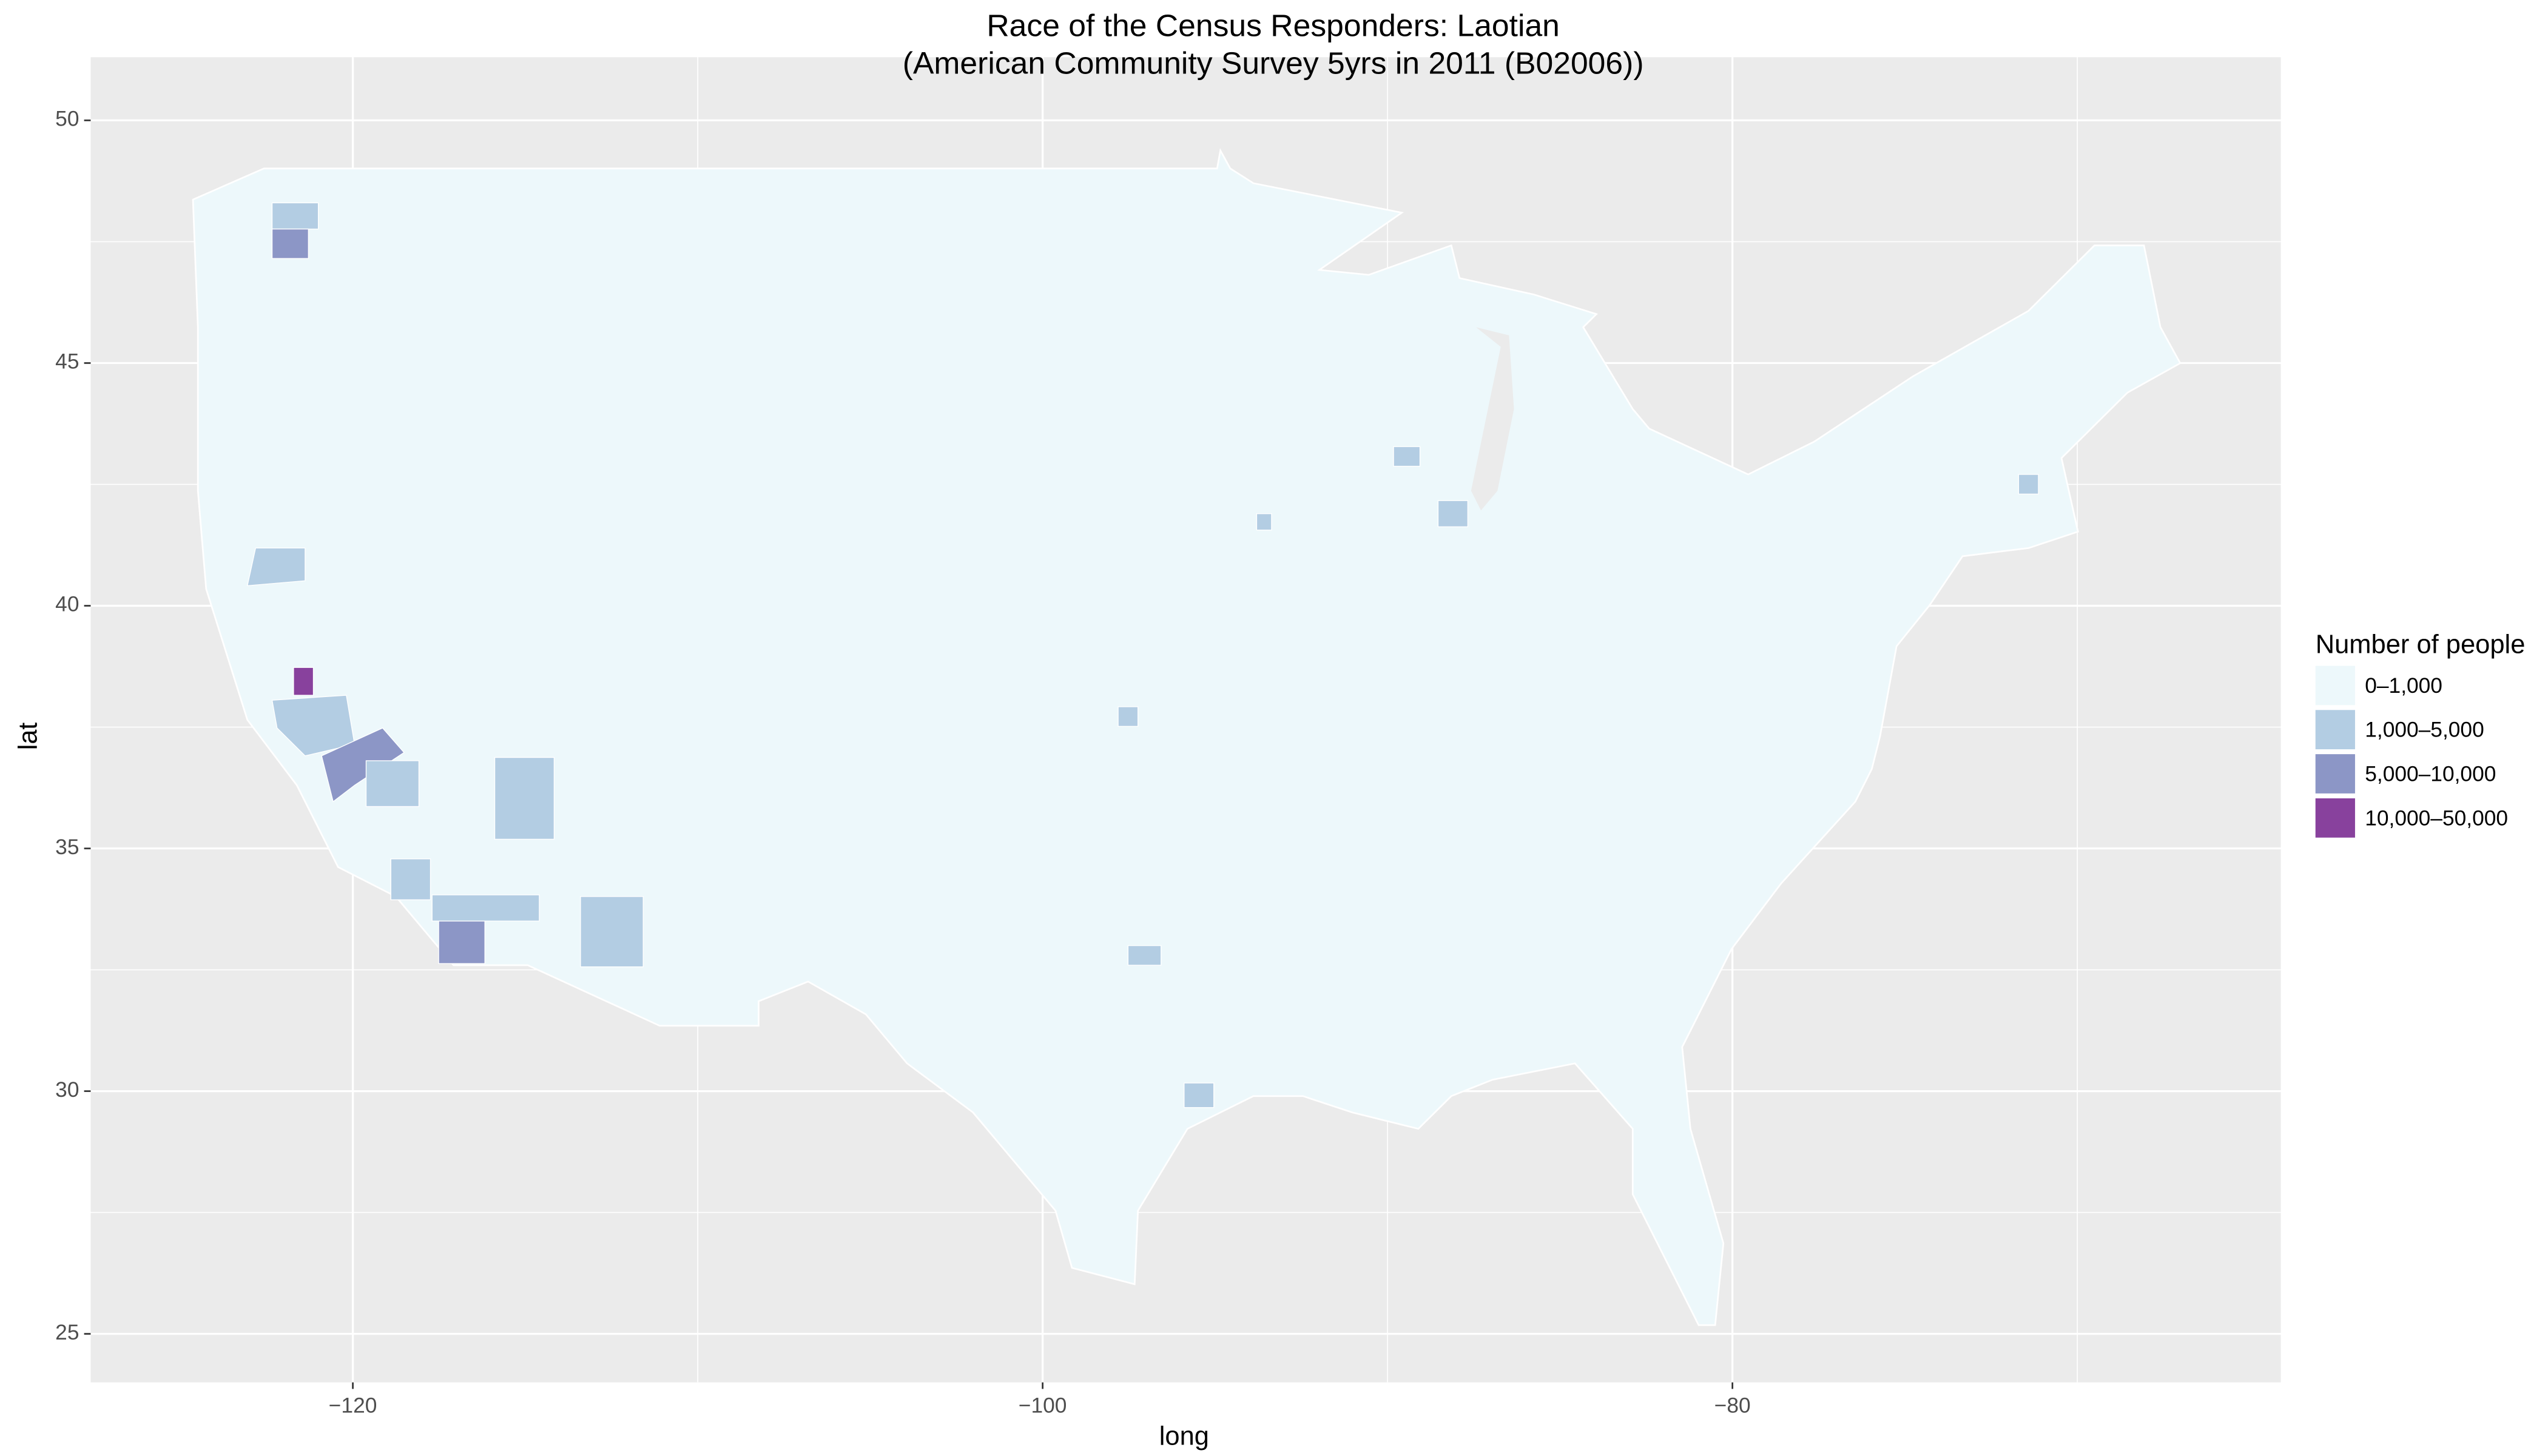 This screenshot has width=2548, height=1456. Describe the element at coordinates (2436, 818) in the screenshot. I see `legend-label: 10,000–50,000` at that location.